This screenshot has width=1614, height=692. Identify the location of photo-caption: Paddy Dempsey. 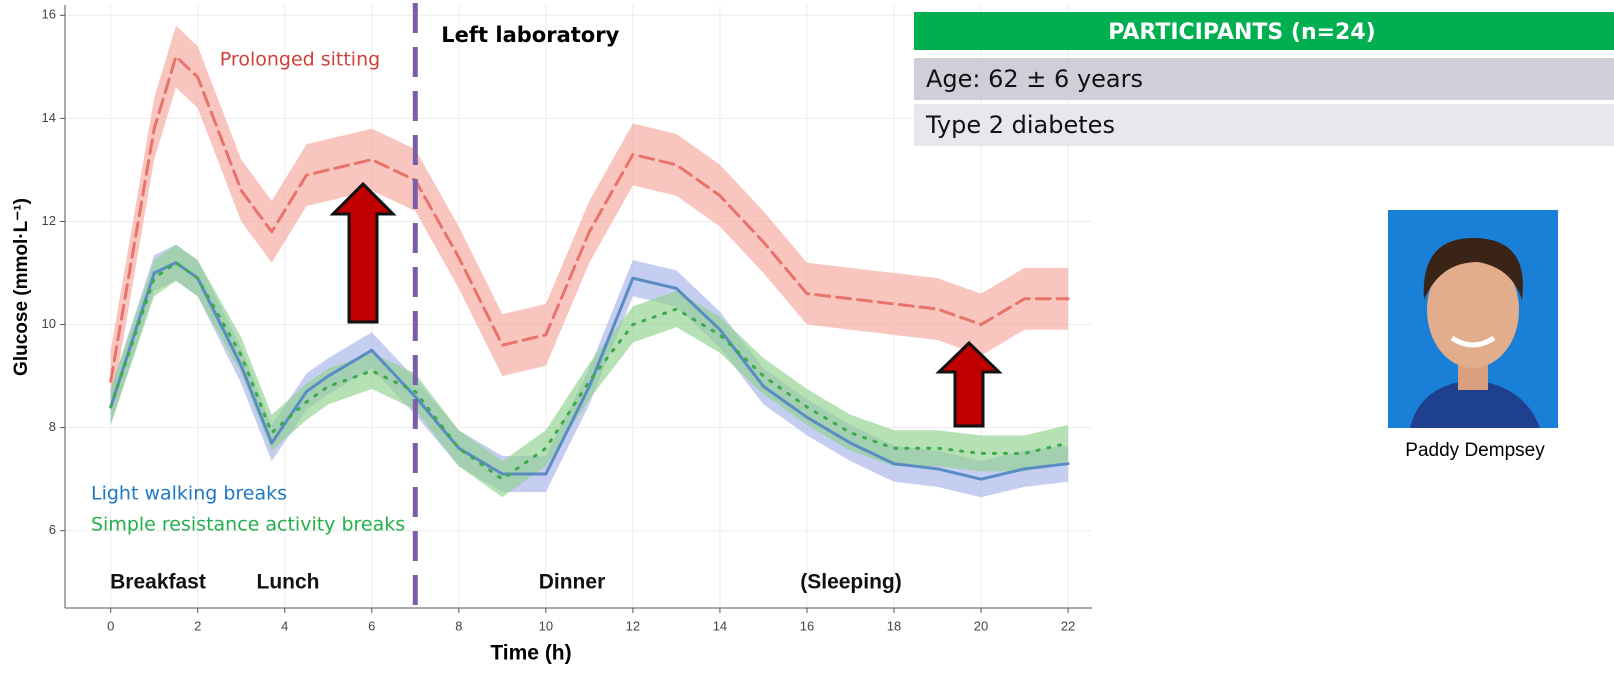
(1475, 450).